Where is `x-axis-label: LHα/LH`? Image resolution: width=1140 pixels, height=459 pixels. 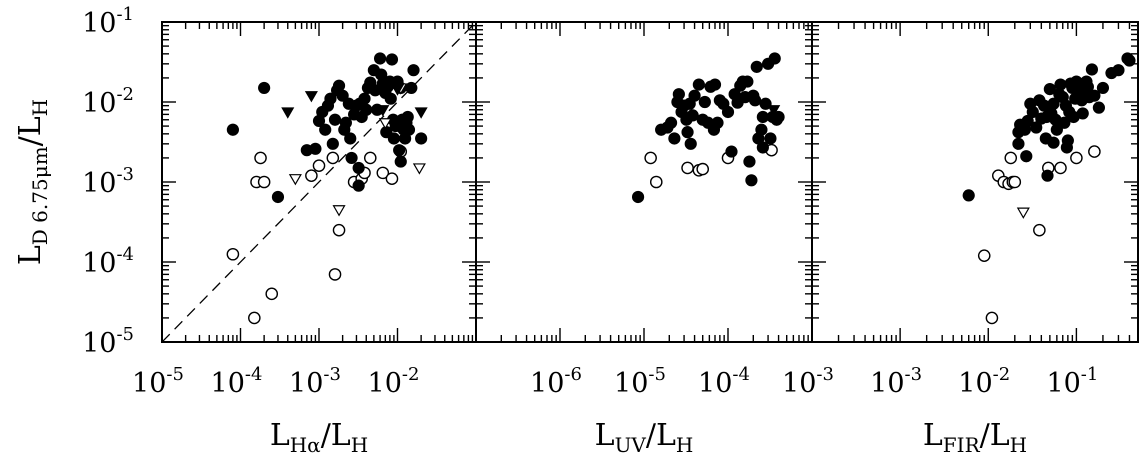
x-axis-label: LHα/LH is located at coordinates (319, 437).